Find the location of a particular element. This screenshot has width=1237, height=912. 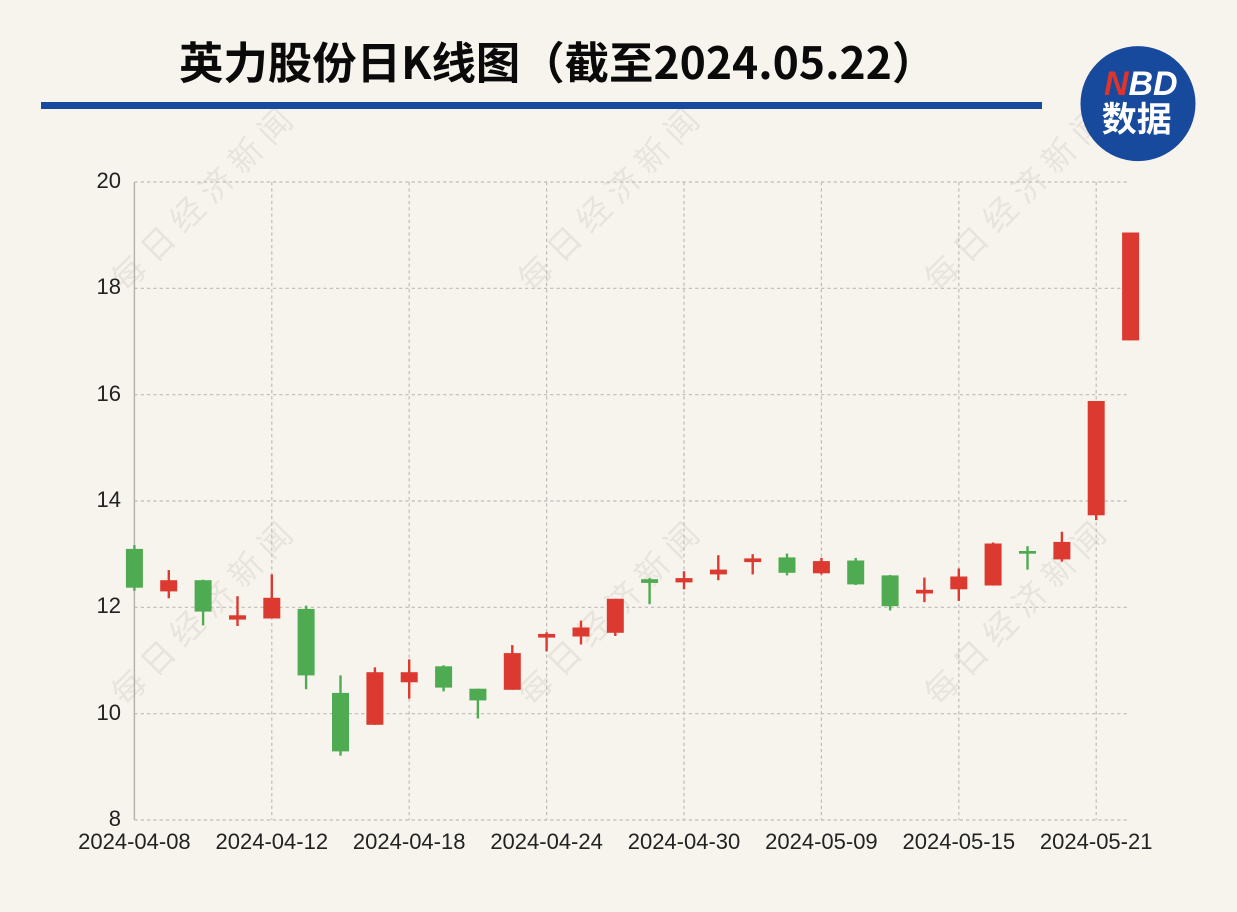

svg-text: 14 is located at coordinates (109, 499).